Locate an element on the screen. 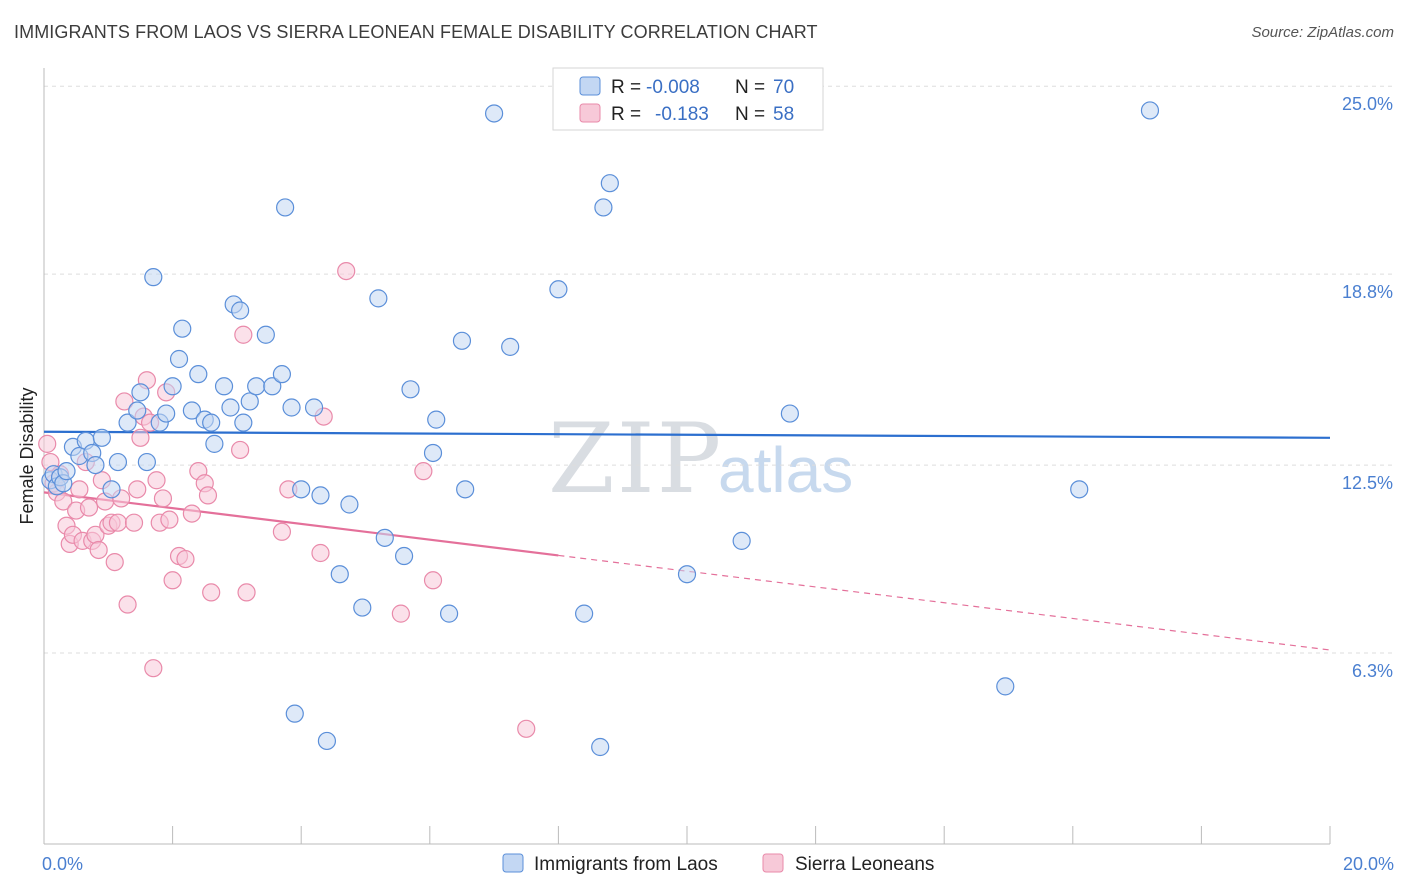  legend-n-label-sierra: N = is located at coordinates (750, 114).